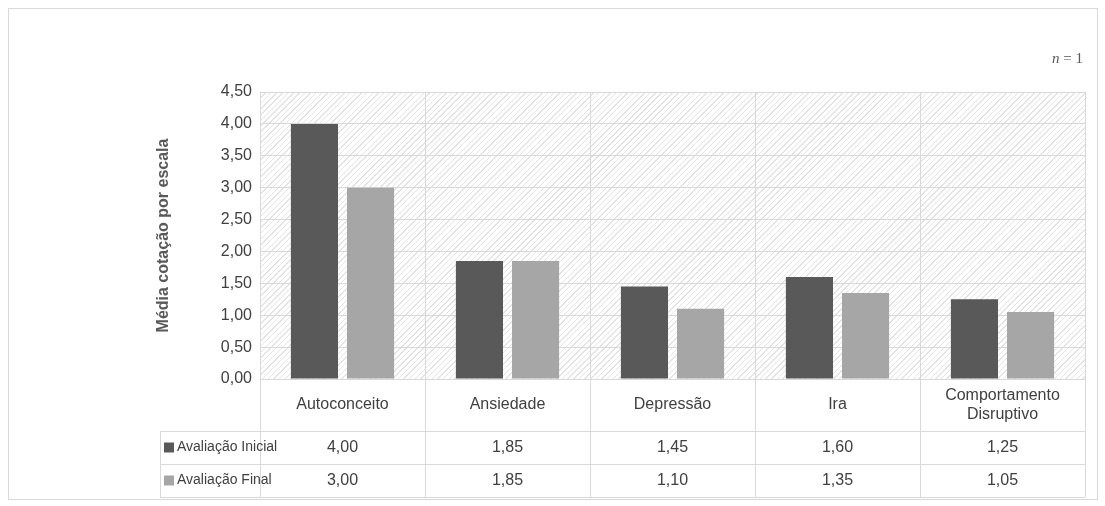 The image size is (1105, 506). Describe the element at coordinates (236, 378) in the screenshot. I see `y-tick-label: 0,00` at that location.